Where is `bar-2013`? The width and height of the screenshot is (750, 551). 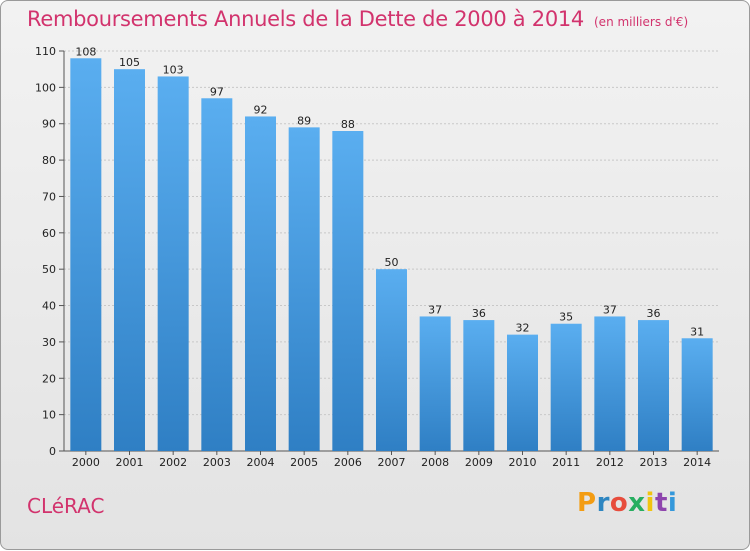
bar-2013 is located at coordinates (653, 385).